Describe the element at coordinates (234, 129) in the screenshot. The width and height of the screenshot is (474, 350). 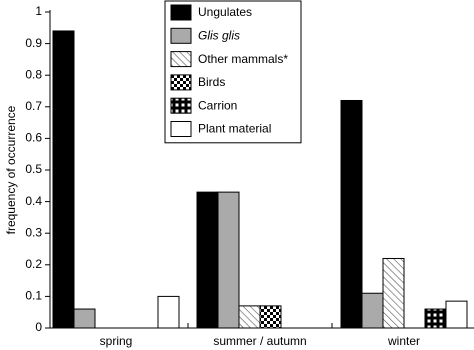
I see `legend-label: Plant material` at that location.